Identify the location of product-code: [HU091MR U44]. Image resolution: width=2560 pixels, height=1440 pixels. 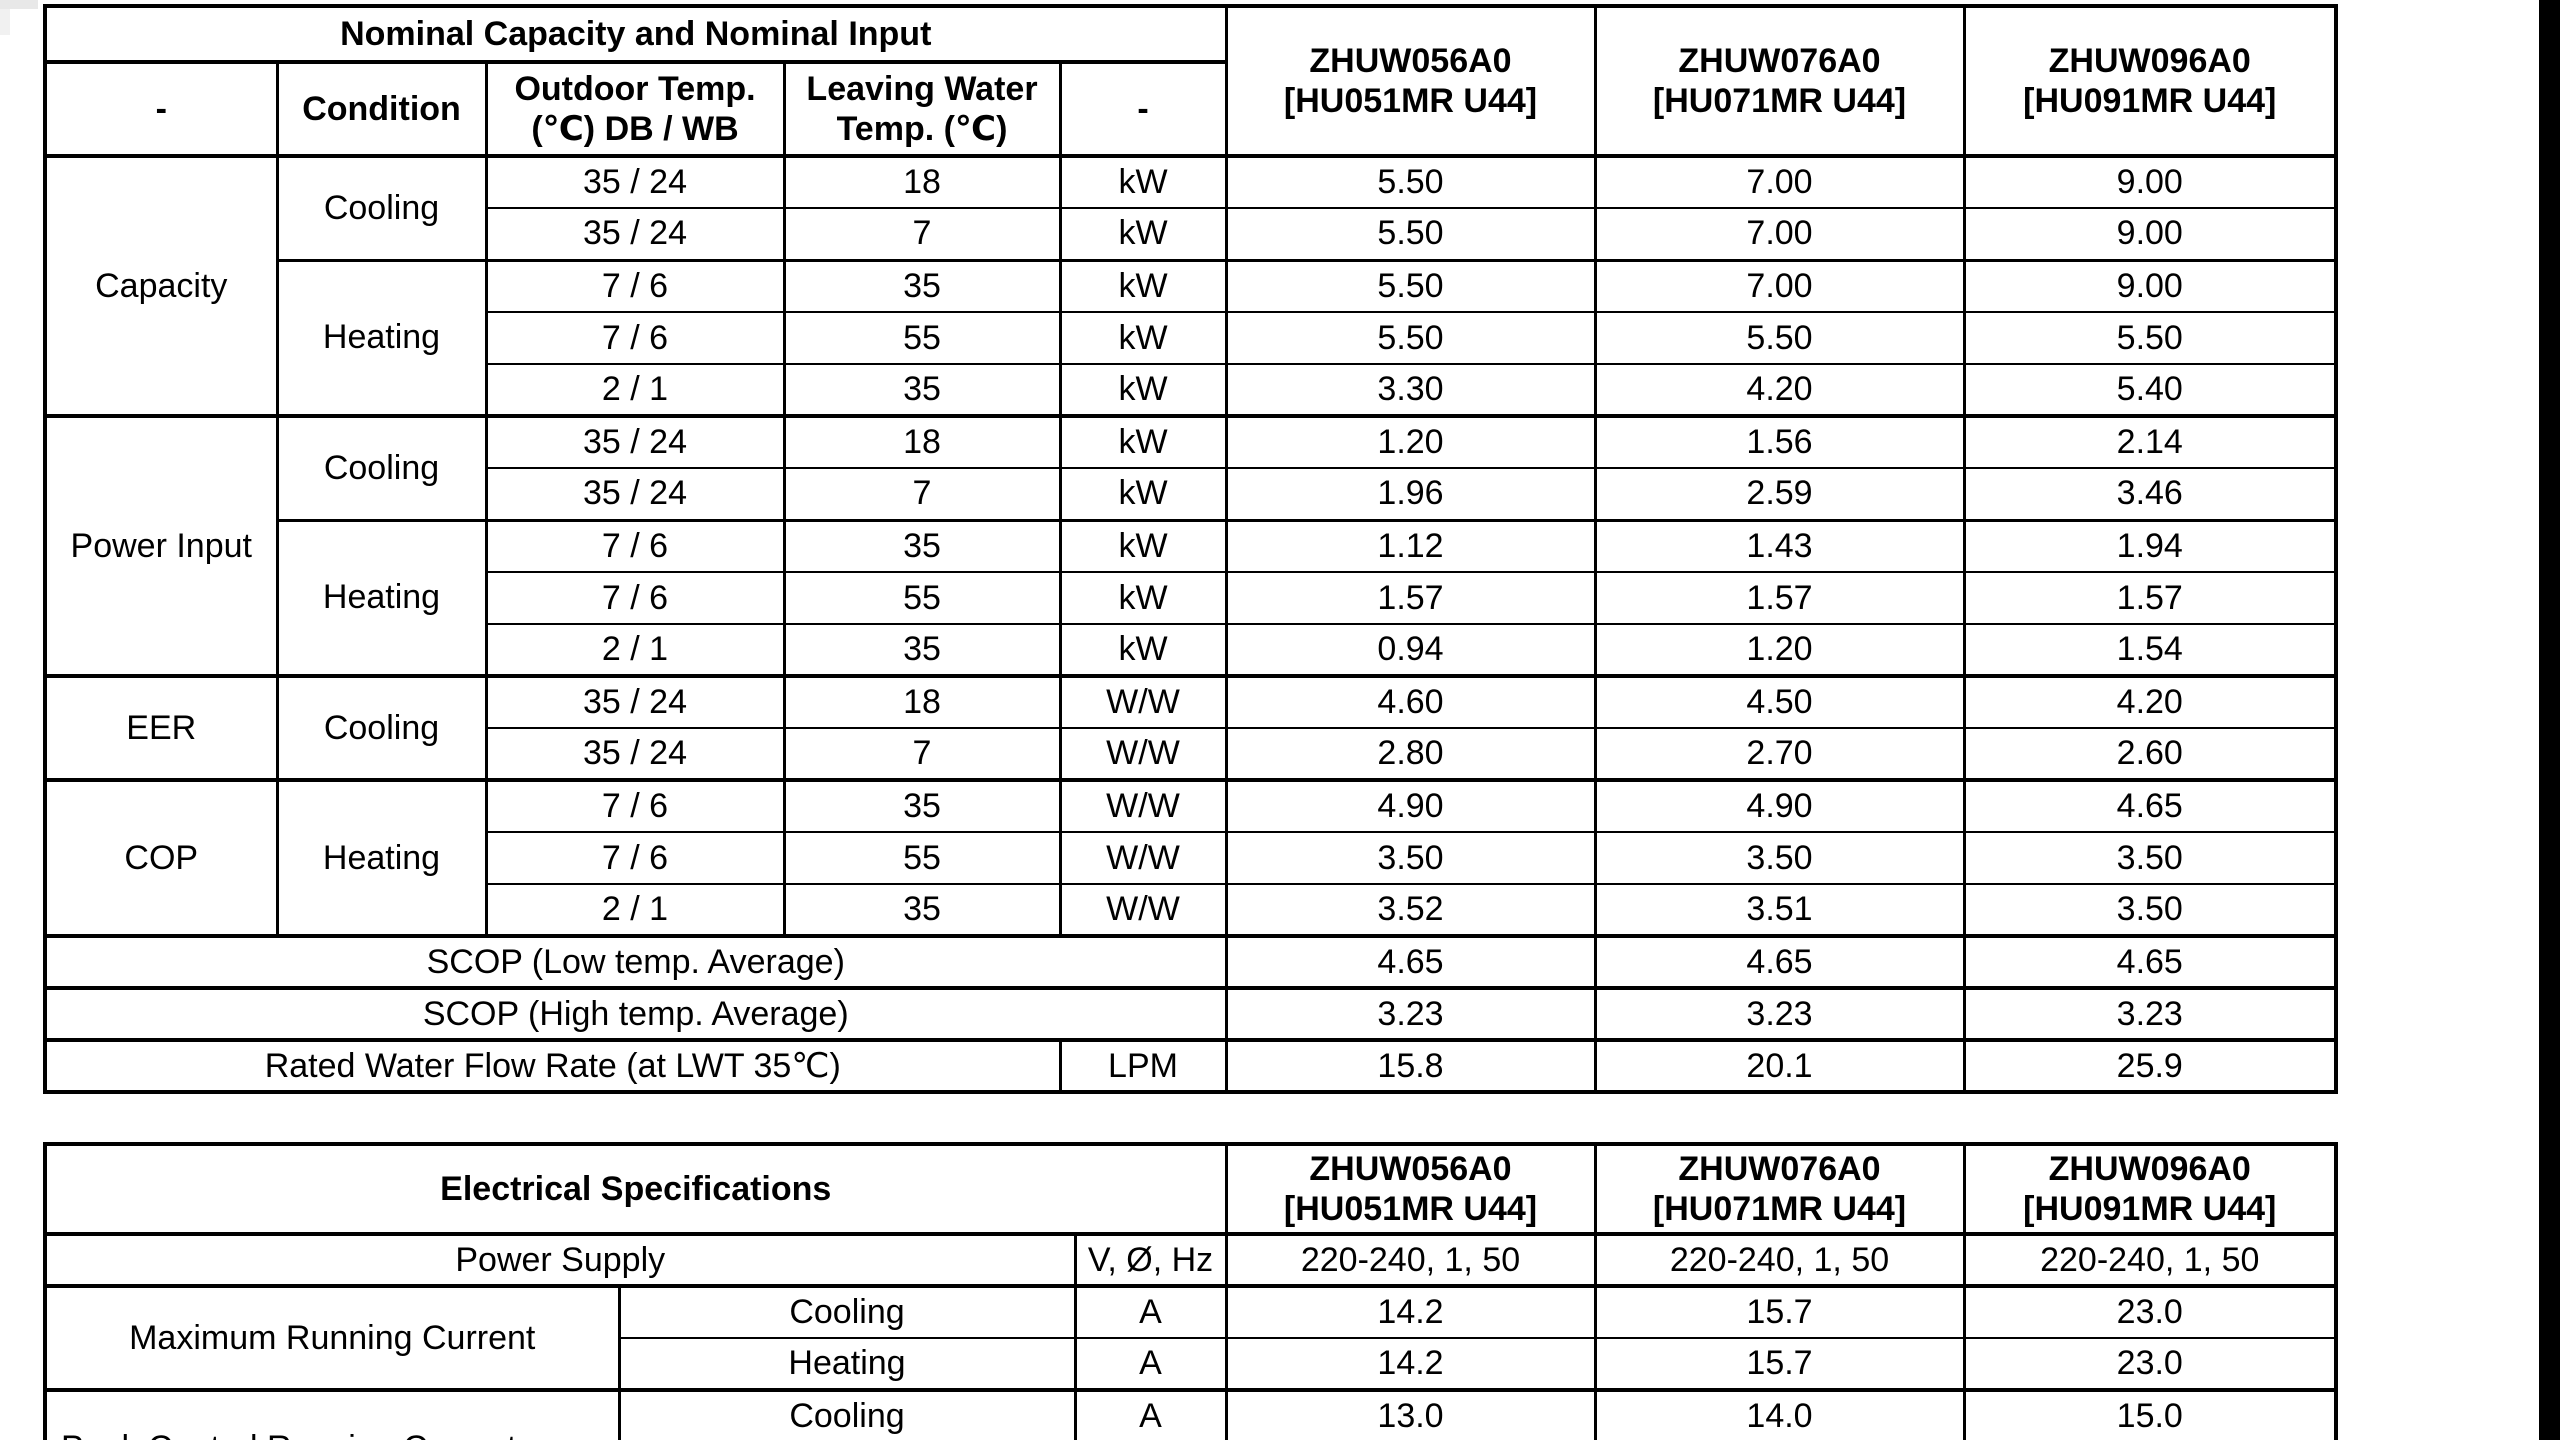
(2150, 101).